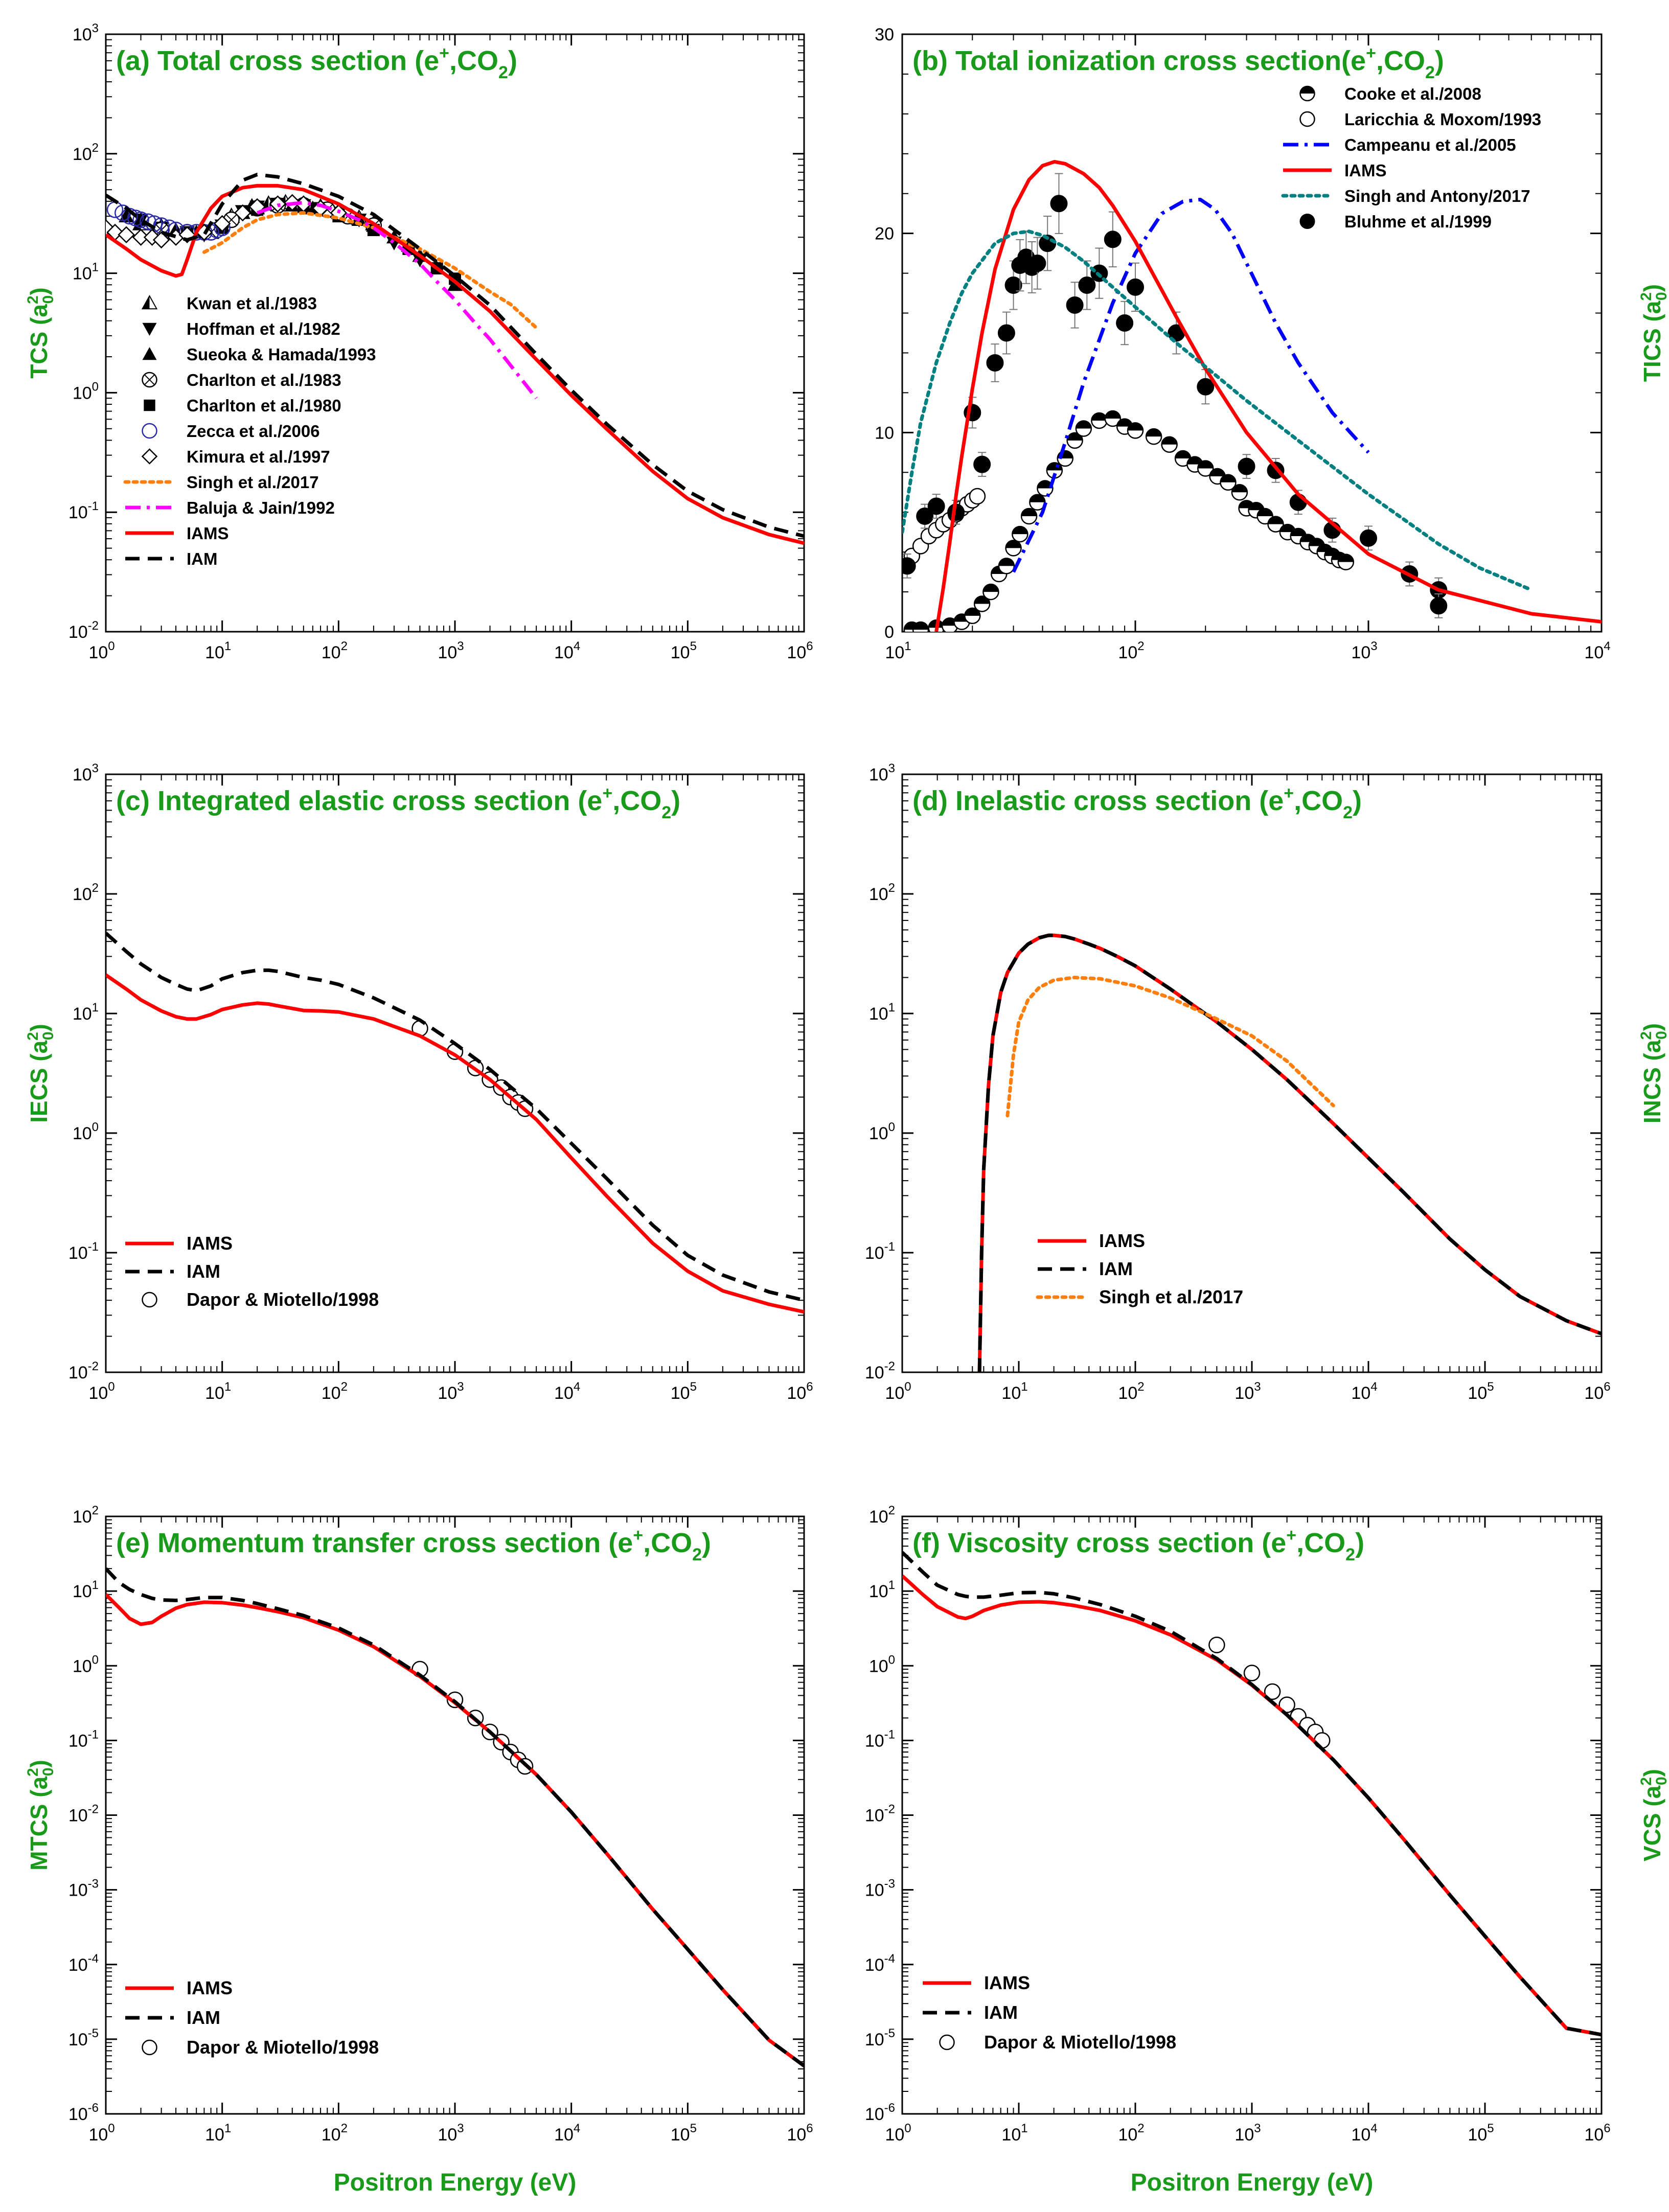 This screenshot has height=2212, width=1669. Describe the element at coordinates (259, 355) in the screenshot. I see `legend-item: Sueoka & Hamada/1993` at that location.